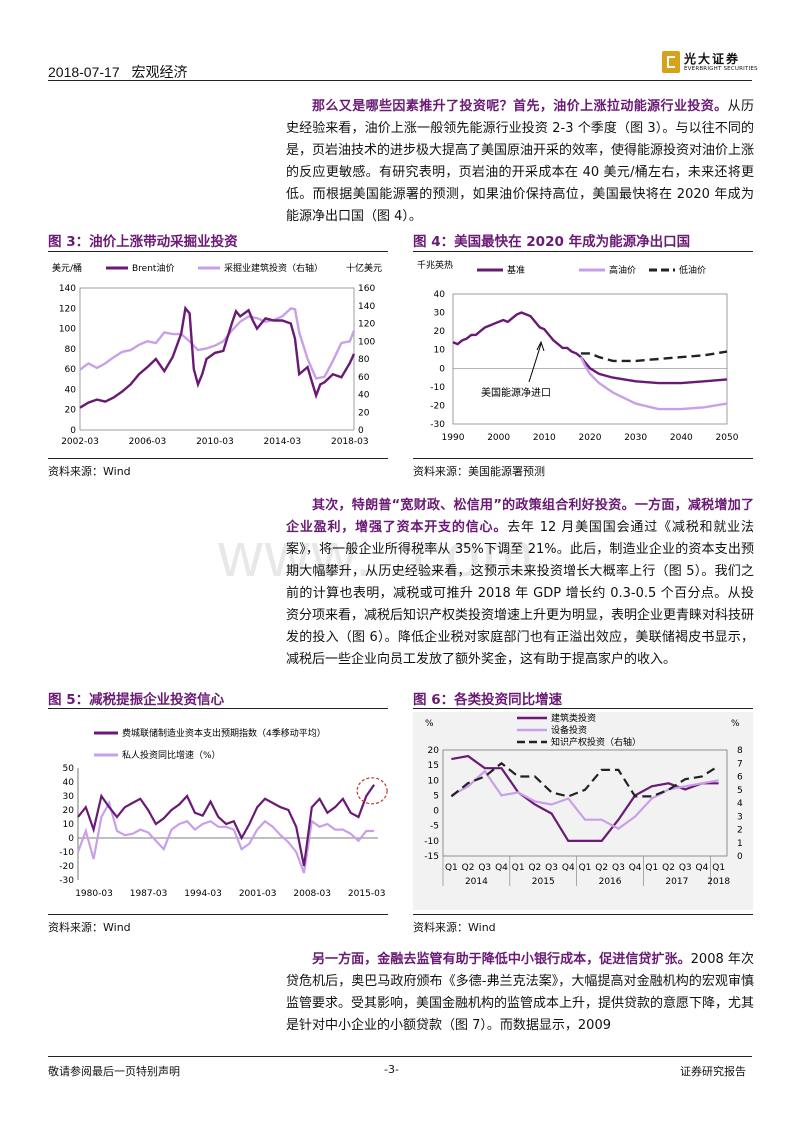 The image size is (800, 1132). I want to click on fig6-right-tick-label: 8, so click(740, 751).